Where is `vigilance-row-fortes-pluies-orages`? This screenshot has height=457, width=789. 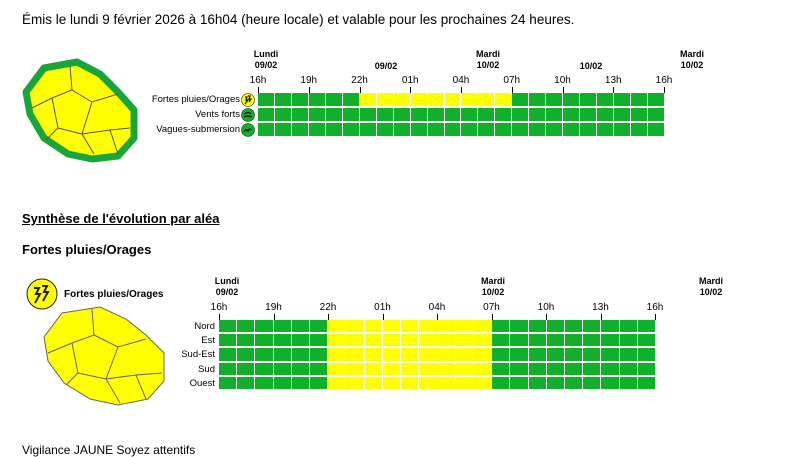 vigilance-row-fortes-pluies-orages is located at coordinates (461, 99).